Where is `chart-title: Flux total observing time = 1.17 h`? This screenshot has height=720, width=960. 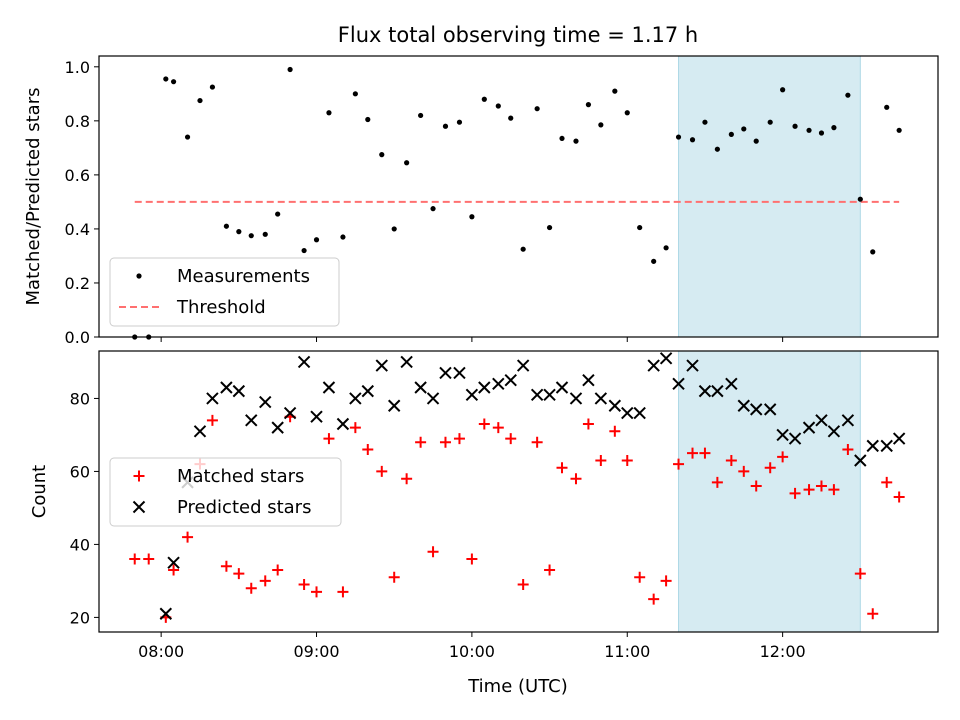
chart-title: Flux total observing time = 1.17 h is located at coordinates (518, 35).